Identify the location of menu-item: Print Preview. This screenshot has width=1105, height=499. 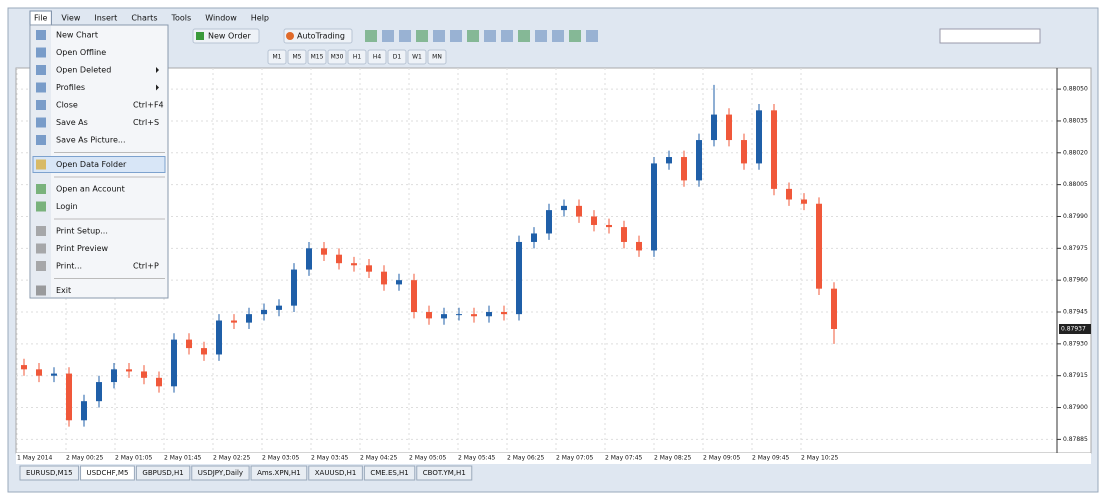
(82, 248).